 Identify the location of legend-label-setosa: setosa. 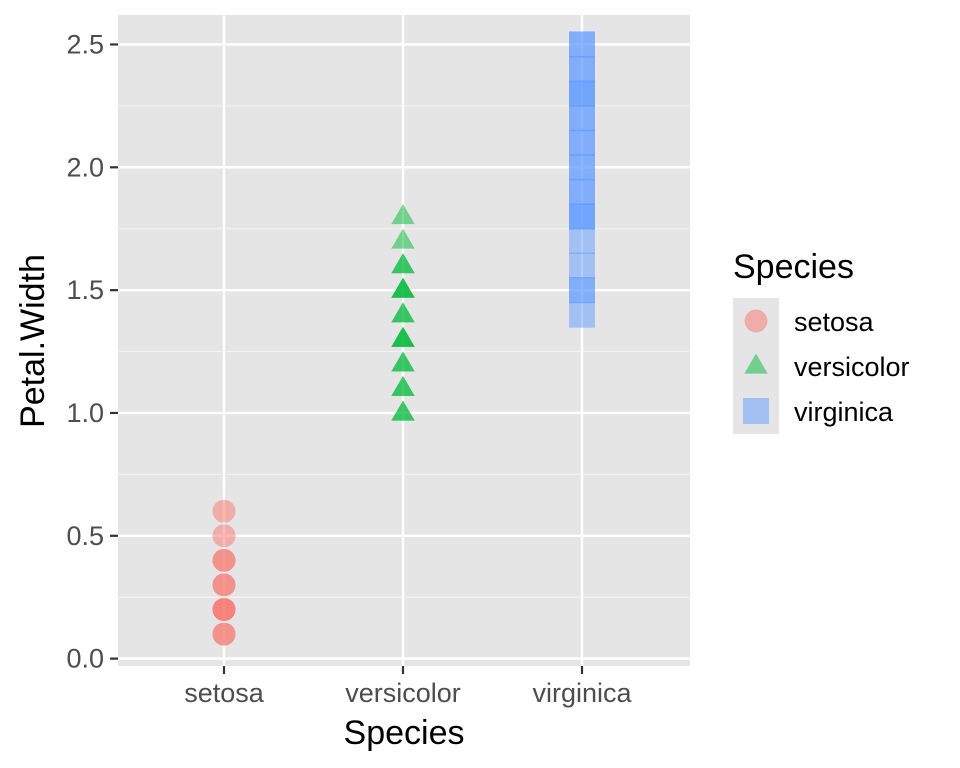
(834, 322).